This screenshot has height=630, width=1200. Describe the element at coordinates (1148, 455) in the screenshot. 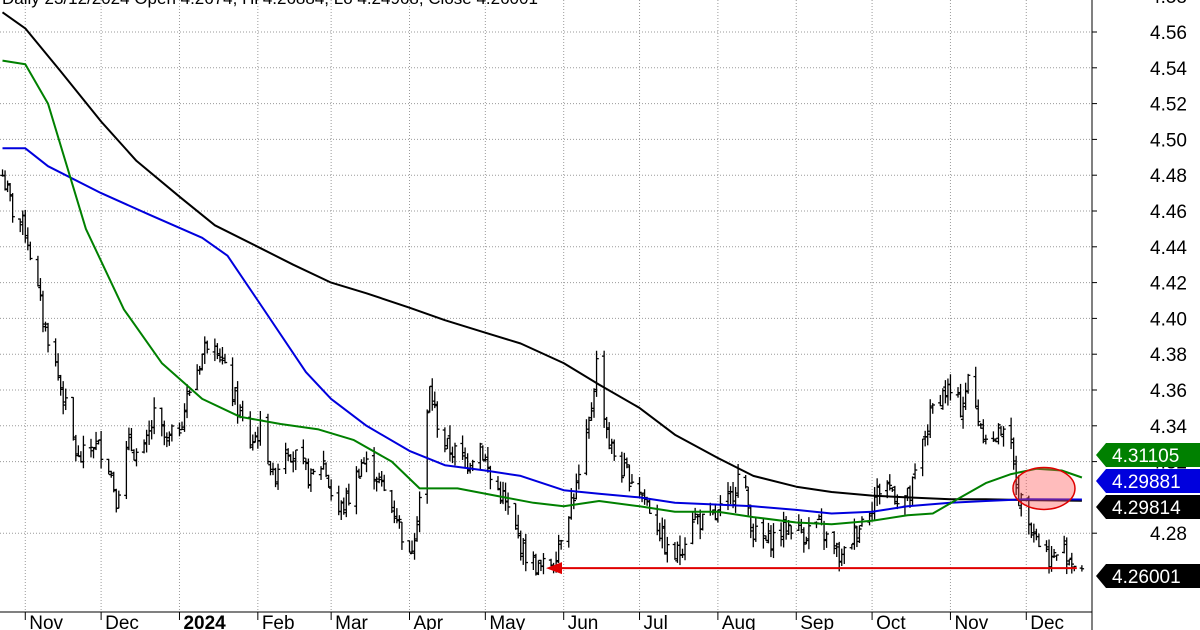

I see `value-tag: 4.31105` at that location.